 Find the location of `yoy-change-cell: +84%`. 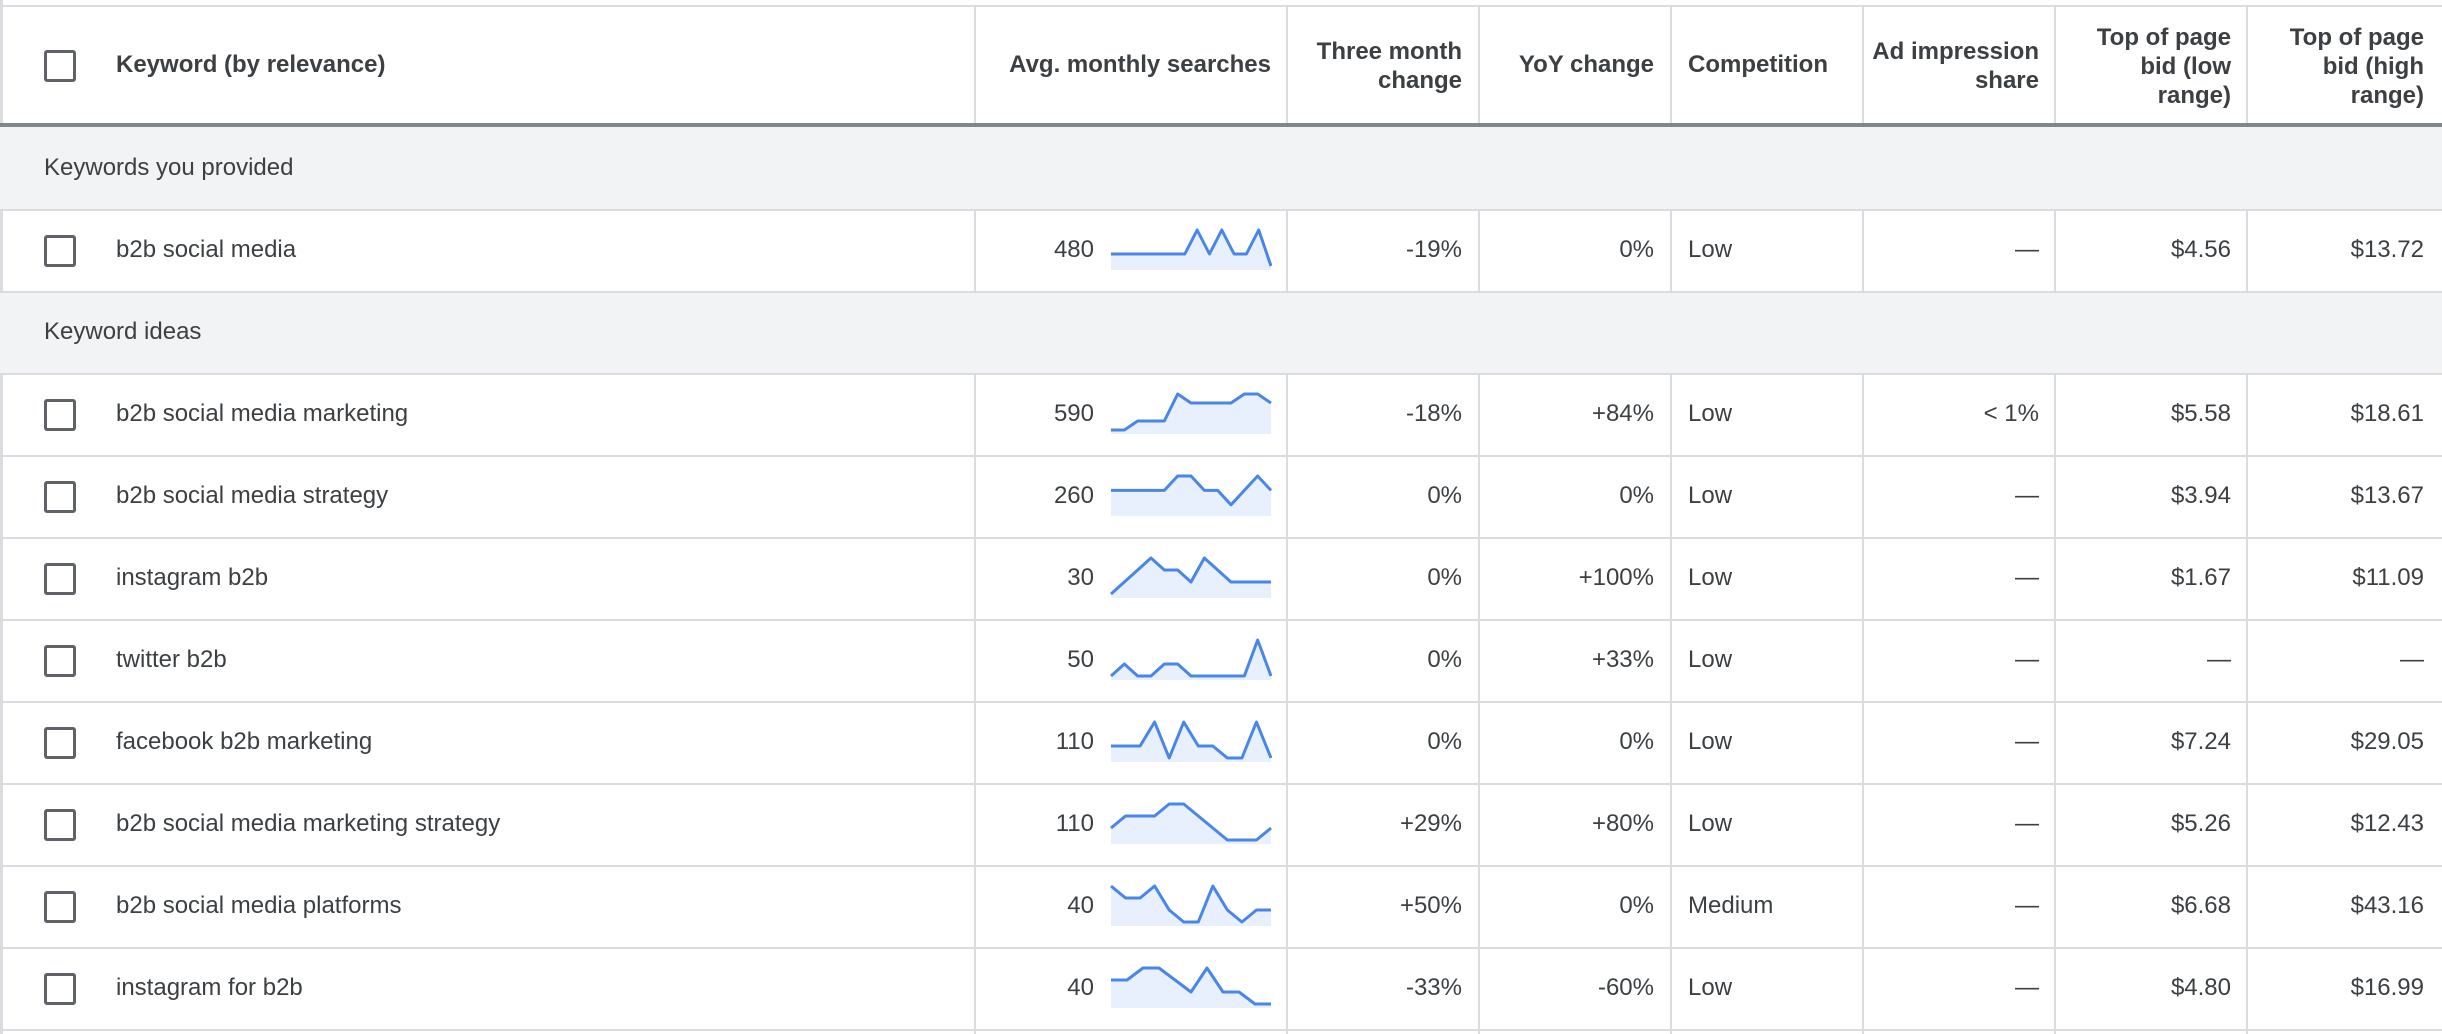

yoy-change-cell: +84% is located at coordinates (1622, 413).